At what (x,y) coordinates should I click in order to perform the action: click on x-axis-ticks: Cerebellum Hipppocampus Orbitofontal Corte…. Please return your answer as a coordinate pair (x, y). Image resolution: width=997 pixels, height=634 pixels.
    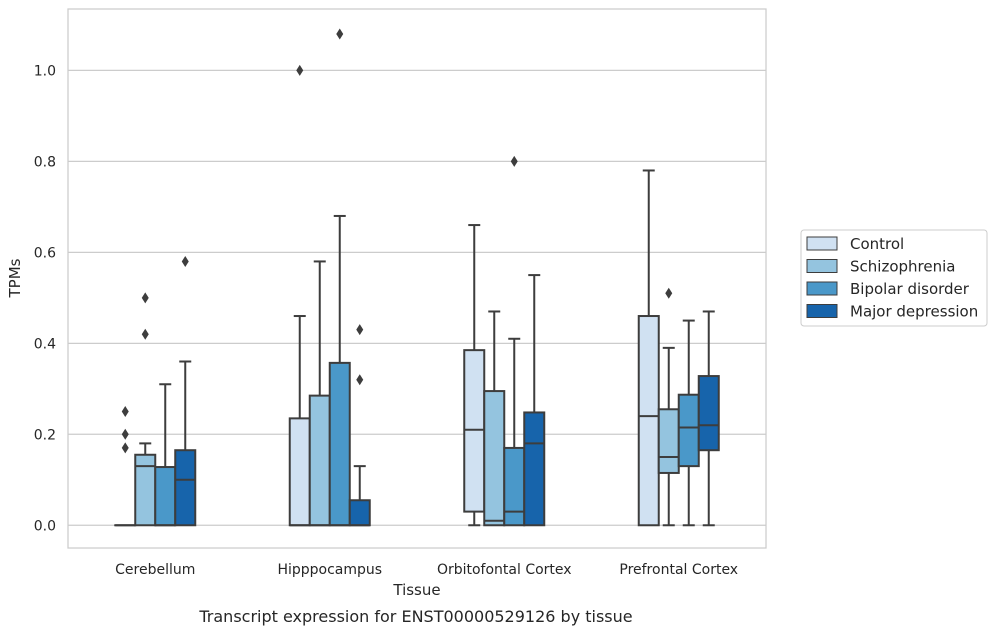
    Looking at the image, I should click on (426, 570).